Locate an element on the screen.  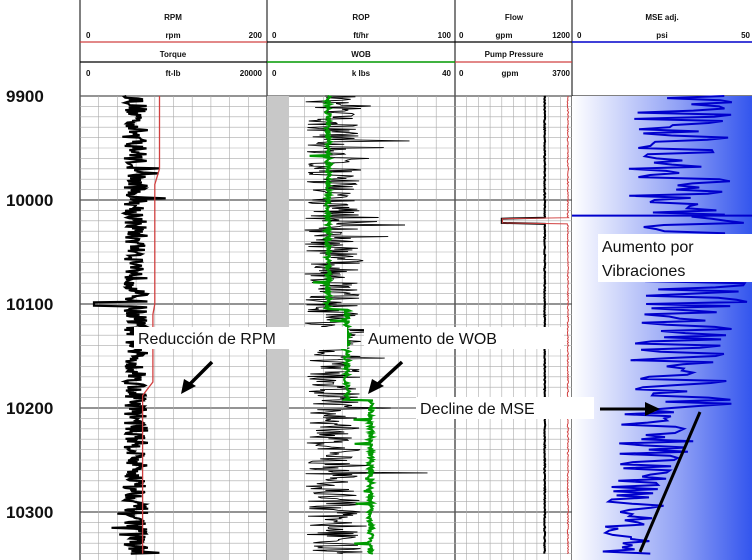
flow-header-title: Flow is located at coordinates (514, 17).